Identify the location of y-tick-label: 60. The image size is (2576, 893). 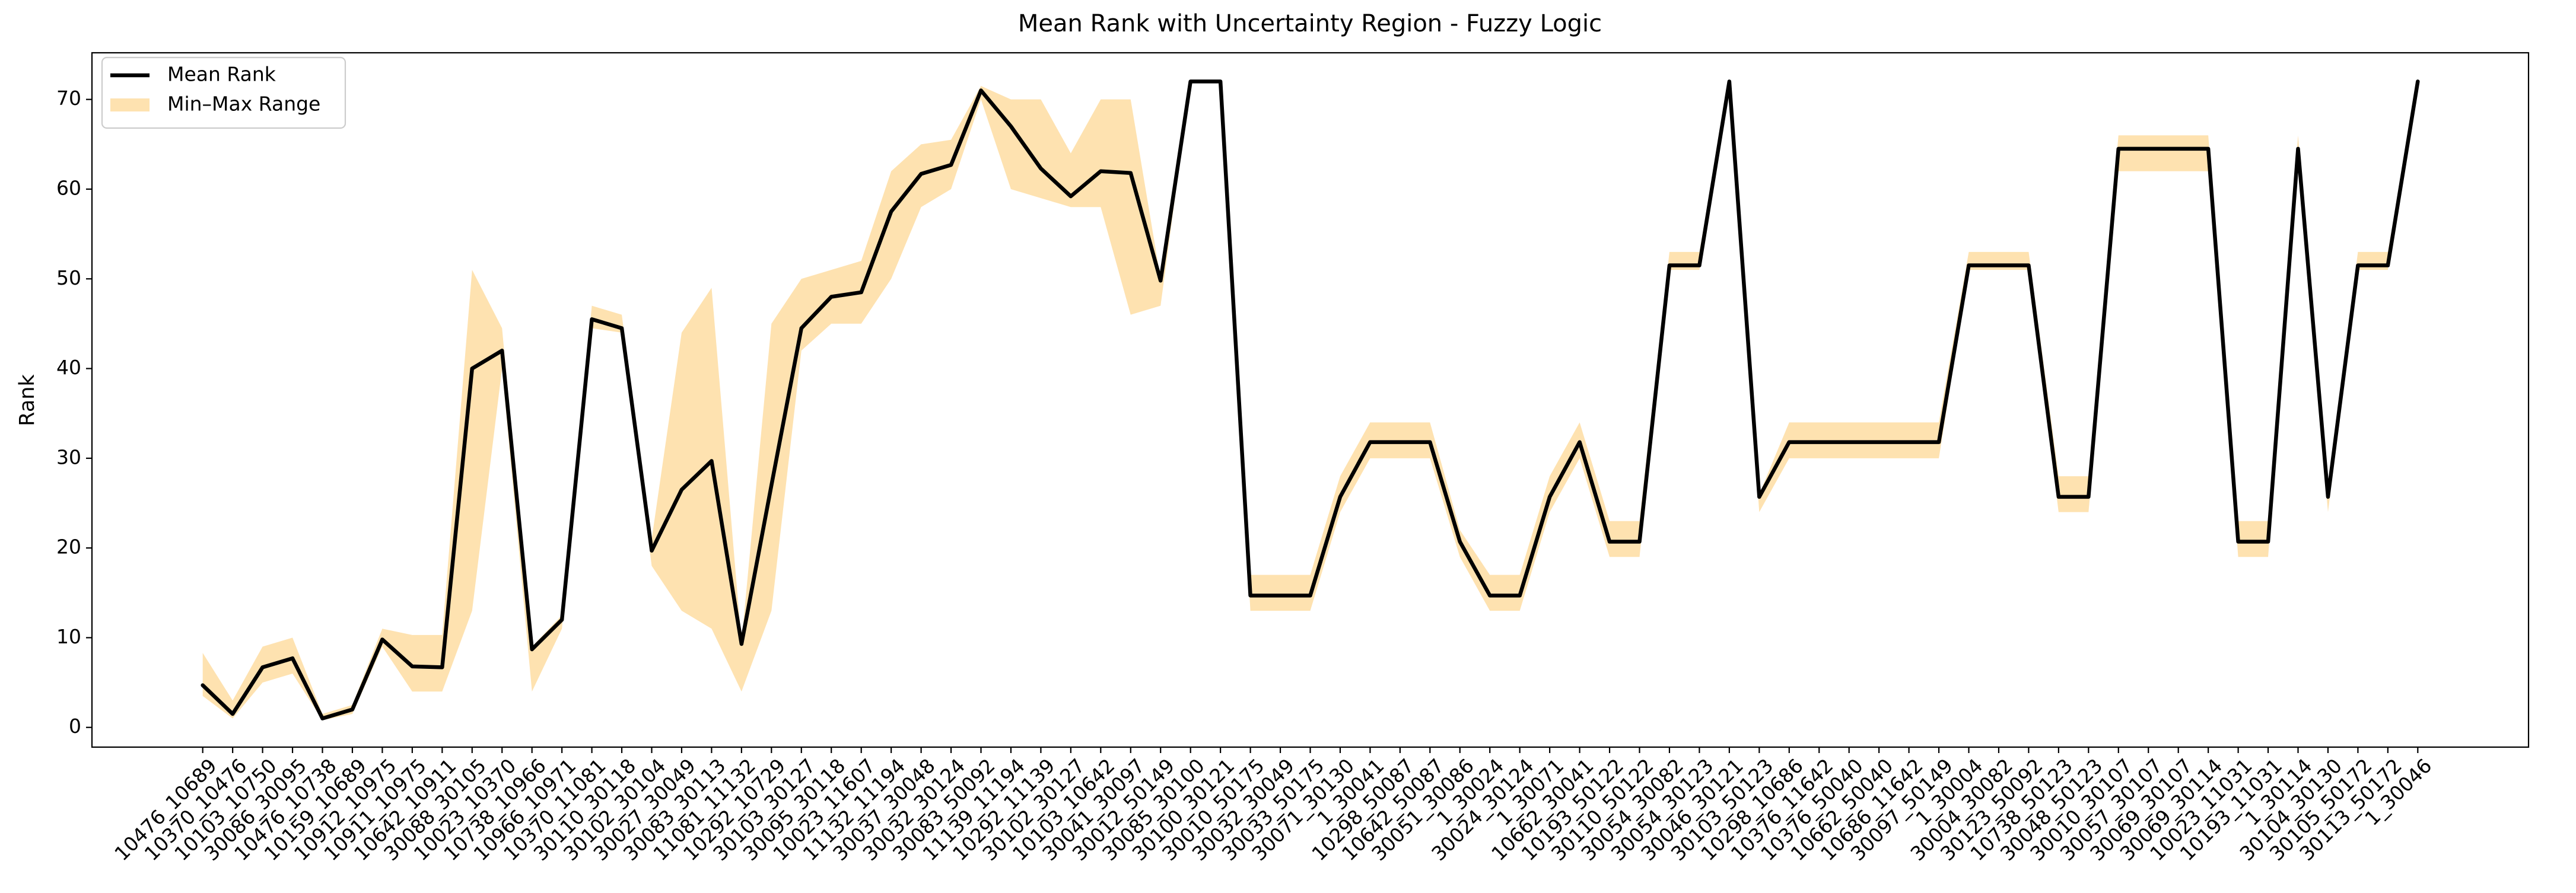
(68, 188).